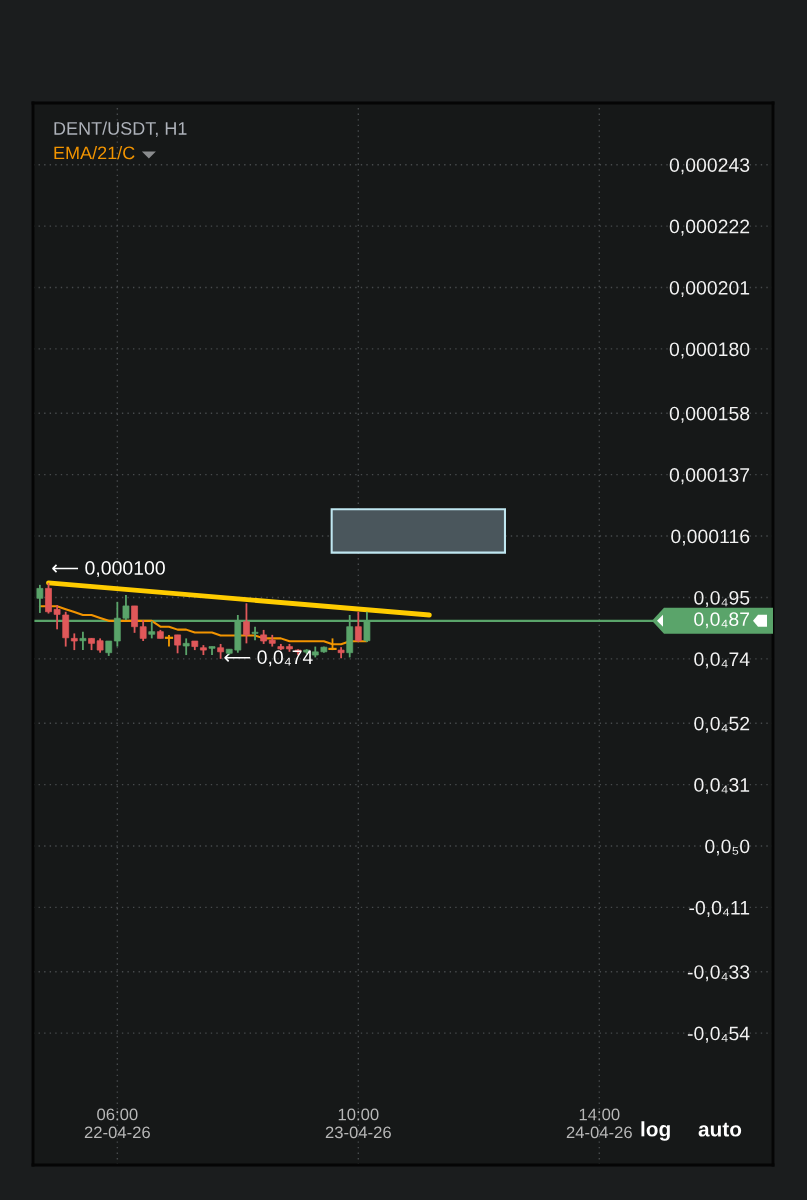 The image size is (807, 1200). What do you see at coordinates (722, 724) in the screenshot?
I see `y-tick-label: 0,0₄52` at bounding box center [722, 724].